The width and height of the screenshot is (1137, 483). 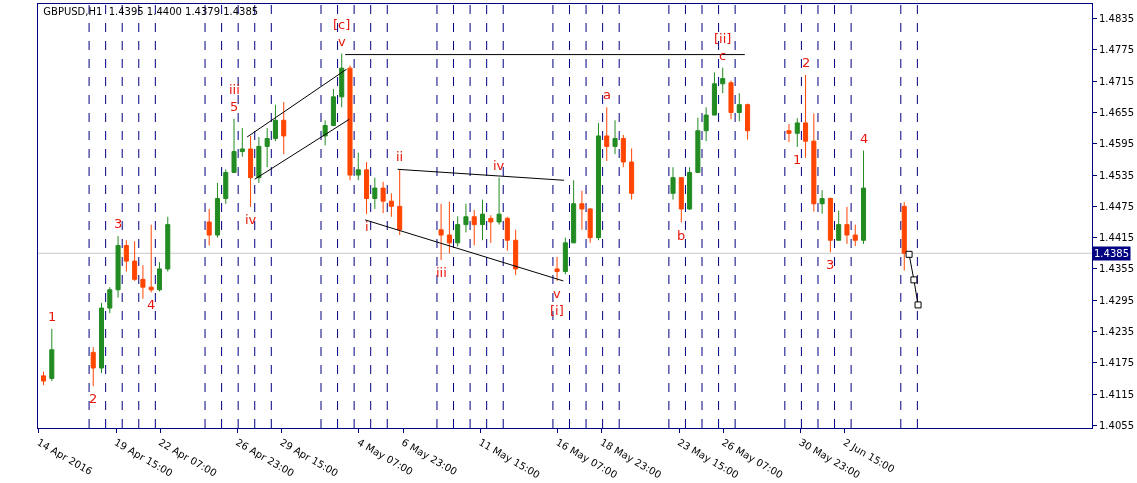 What do you see at coordinates (367, 226) in the screenshot?
I see `annotation: i` at bounding box center [367, 226].